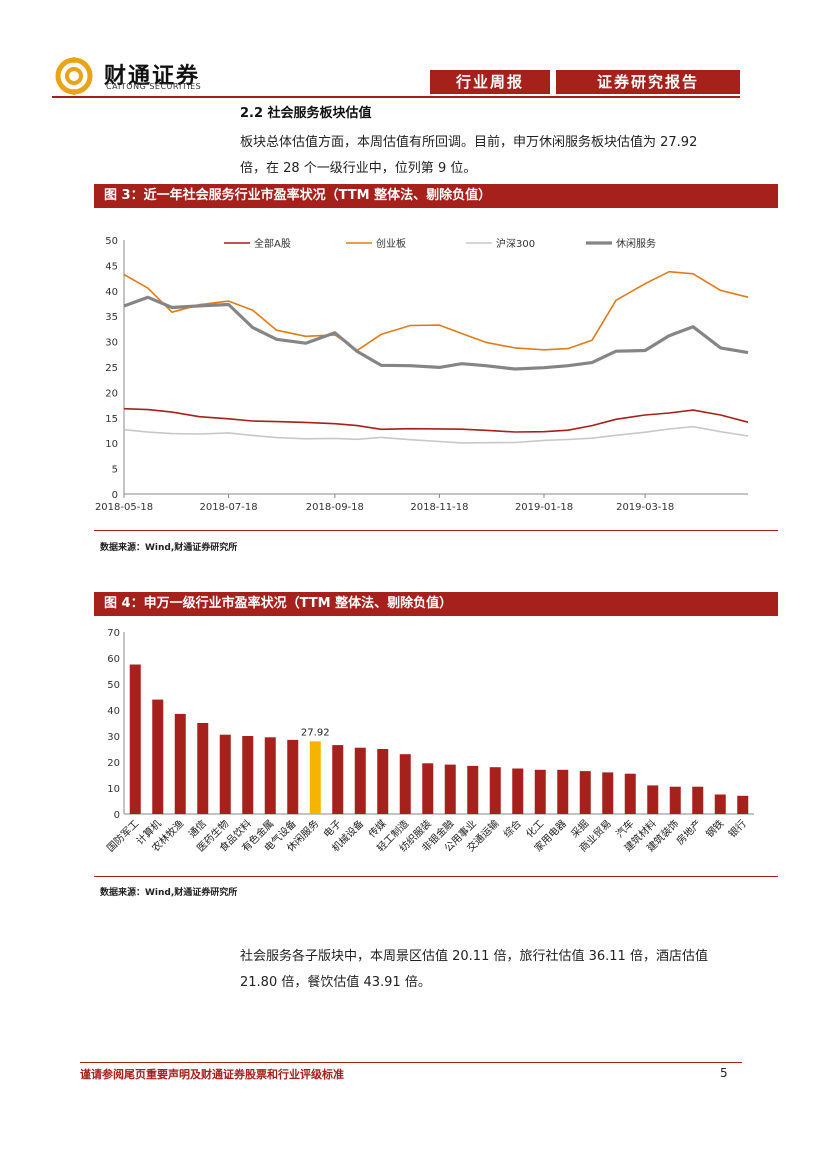 The height and width of the screenshot is (1170, 827). I want to click on footer-divider, so click(411, 1062).